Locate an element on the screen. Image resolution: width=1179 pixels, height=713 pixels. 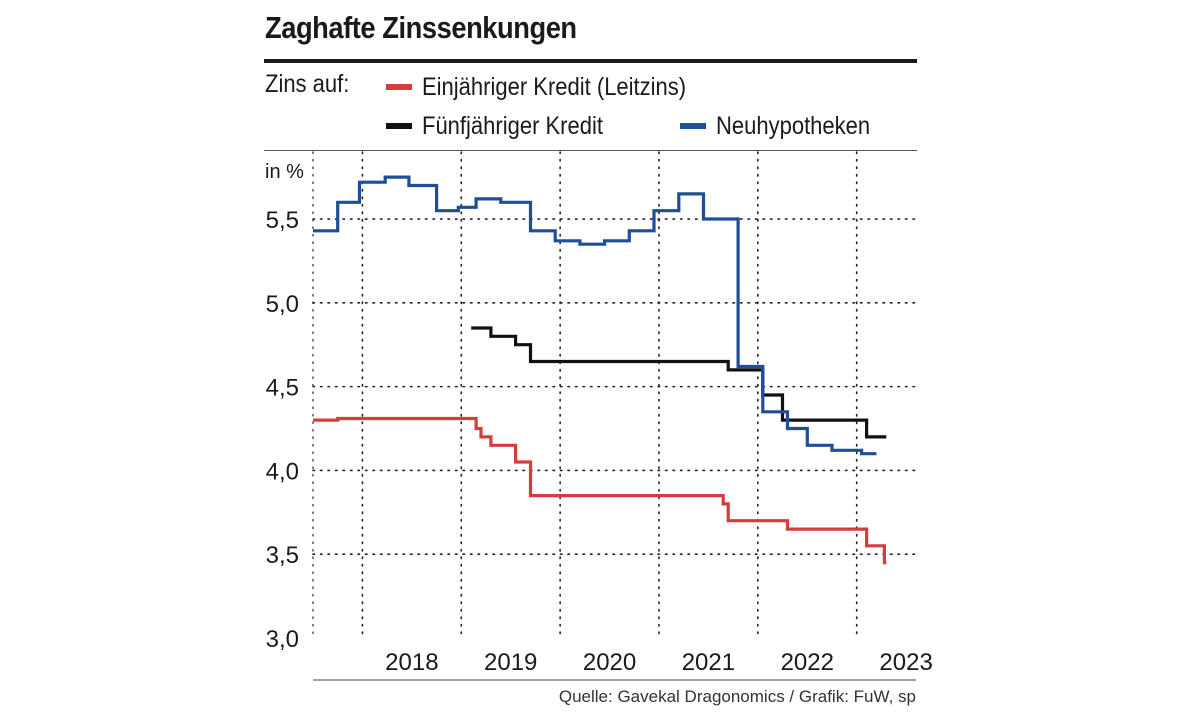
chart-title: Zaghafte Zinssenkungen is located at coordinates (421, 27).